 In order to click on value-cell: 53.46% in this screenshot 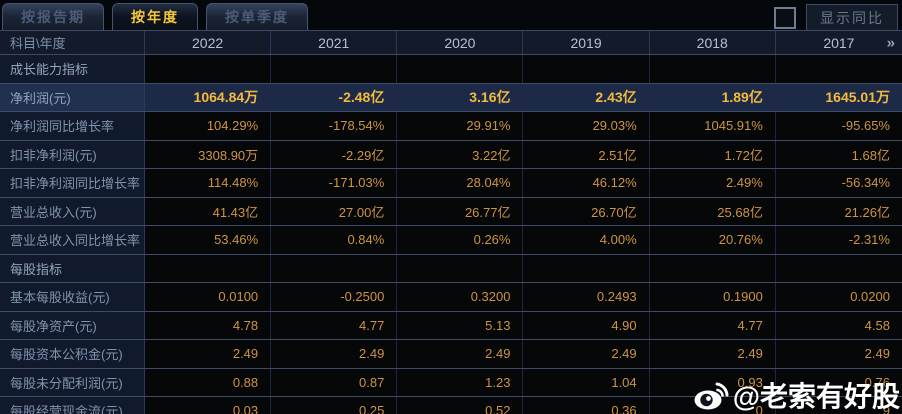, I will do `click(208, 240)`.